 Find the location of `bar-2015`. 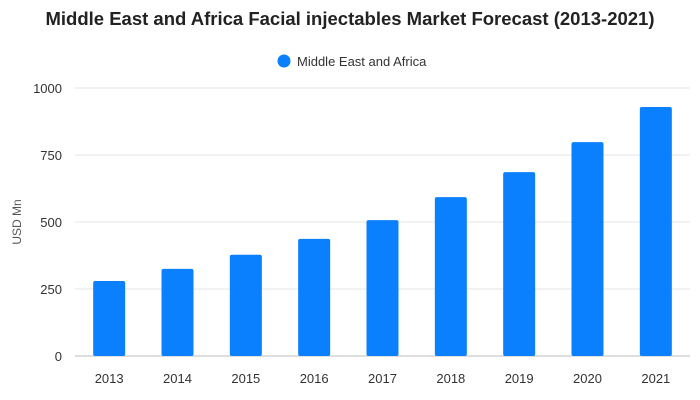

bar-2015 is located at coordinates (245, 305).